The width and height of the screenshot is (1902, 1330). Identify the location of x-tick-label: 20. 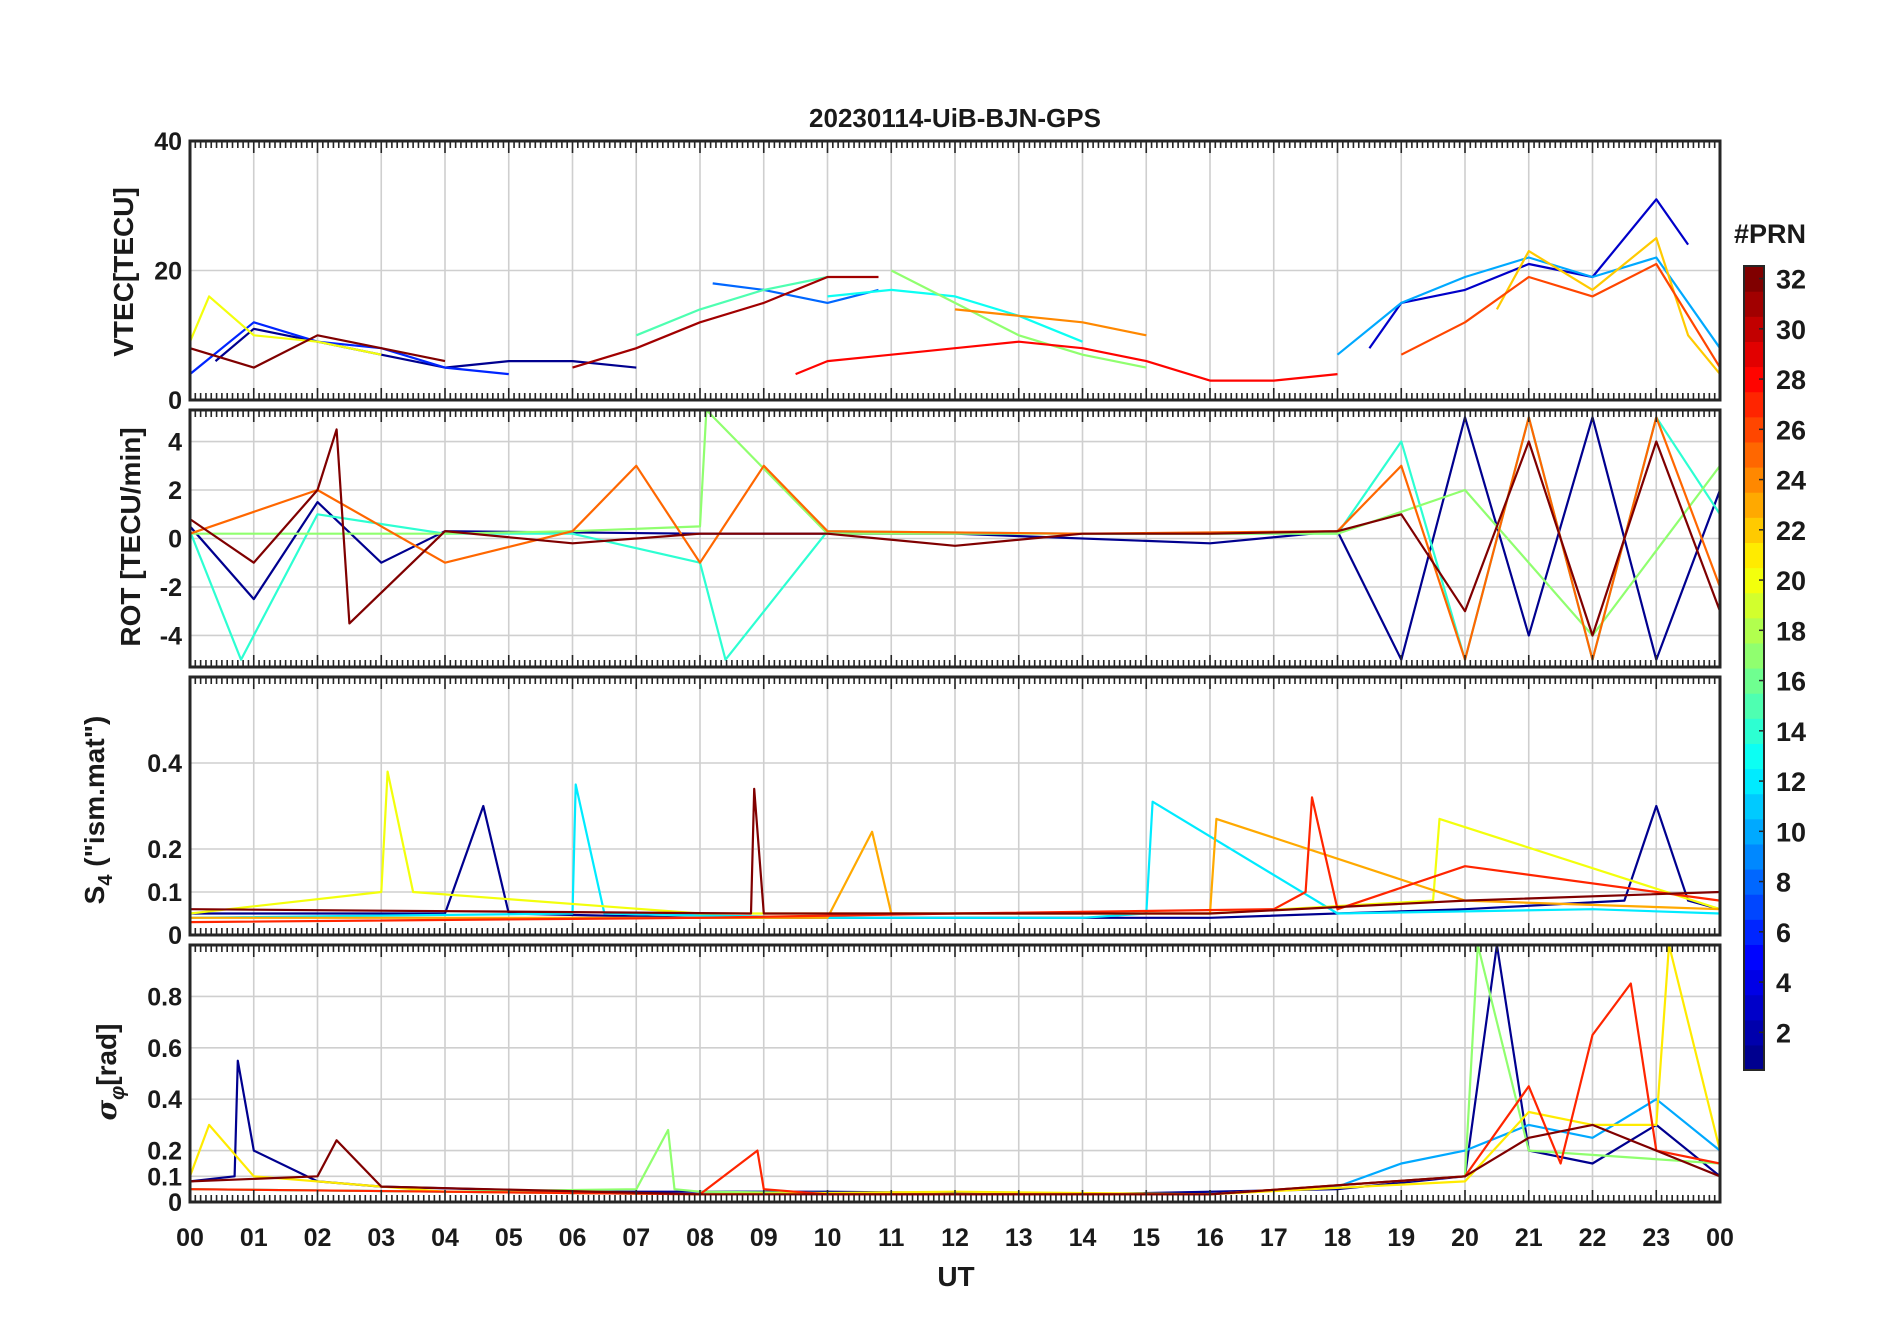
(1465, 1238).